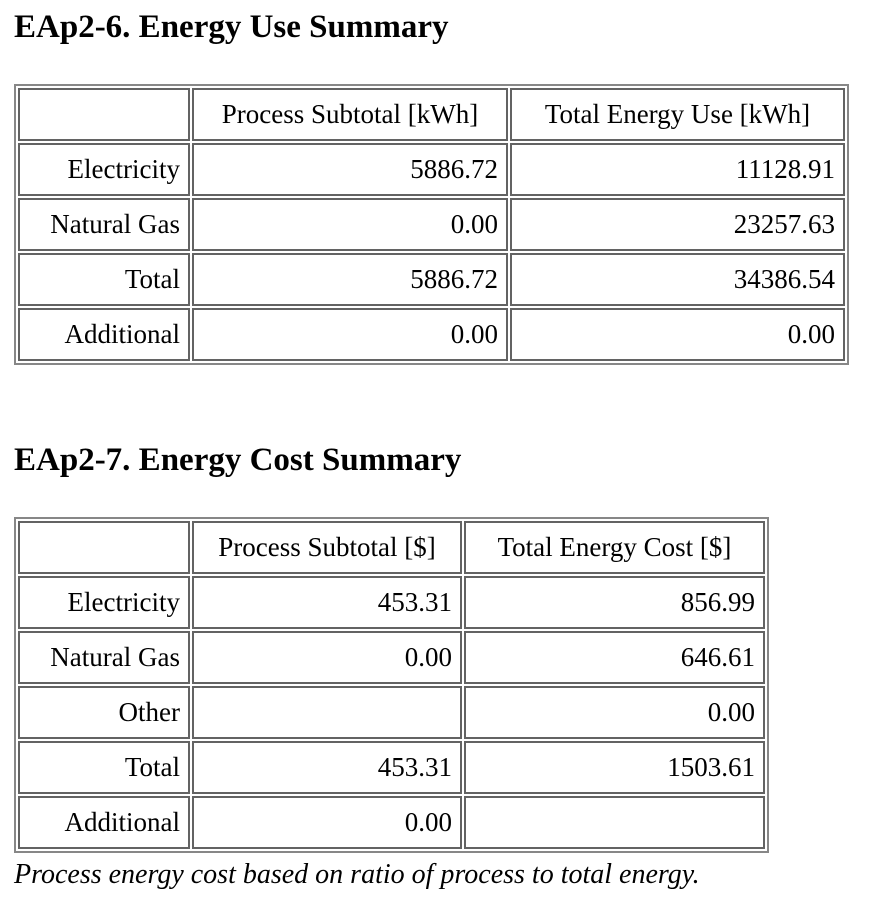  What do you see at coordinates (677, 279) in the screenshot?
I see `value-cell: 34386.54` at bounding box center [677, 279].